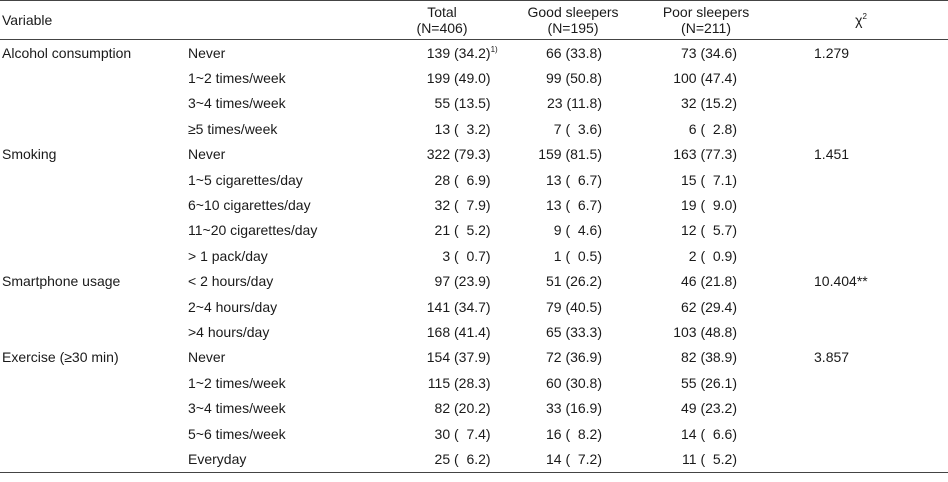  I want to click on category-label: 3~4 times/week, so click(237, 103).